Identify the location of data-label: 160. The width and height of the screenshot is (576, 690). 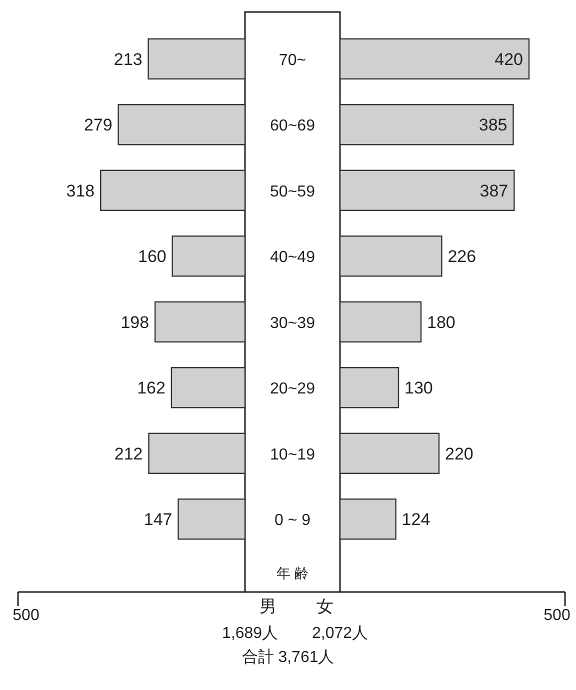
(152, 256).